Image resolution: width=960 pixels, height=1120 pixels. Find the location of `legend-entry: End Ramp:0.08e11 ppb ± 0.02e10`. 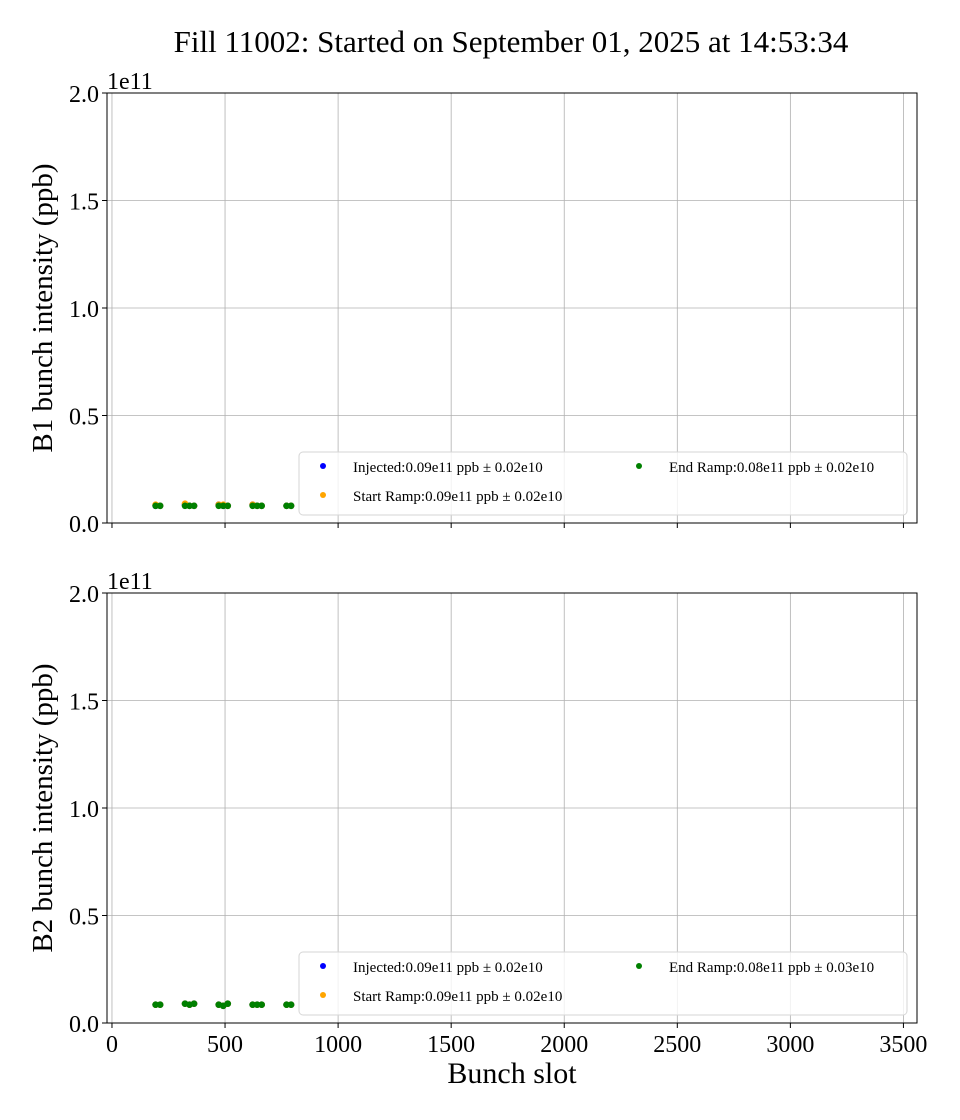

legend-entry: End Ramp:0.08e11 ppb ± 0.02e10 is located at coordinates (771, 468).